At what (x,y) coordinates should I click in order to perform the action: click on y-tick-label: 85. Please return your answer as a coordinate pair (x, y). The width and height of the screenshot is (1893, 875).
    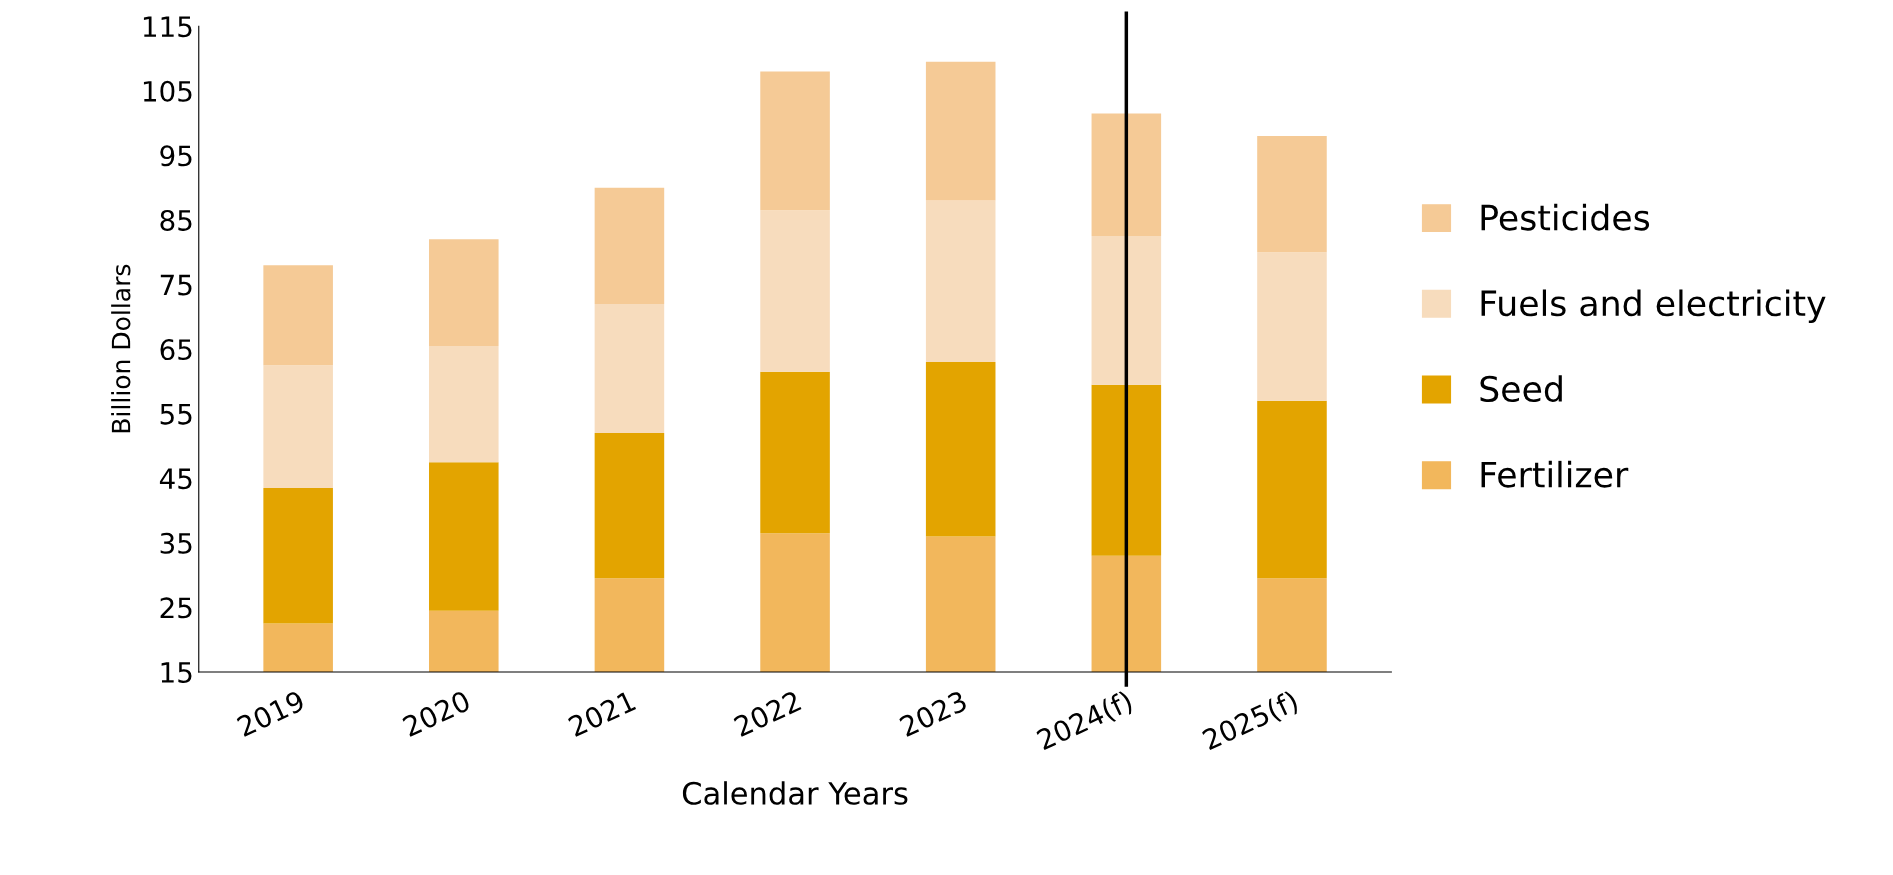
    Looking at the image, I should click on (176, 220).